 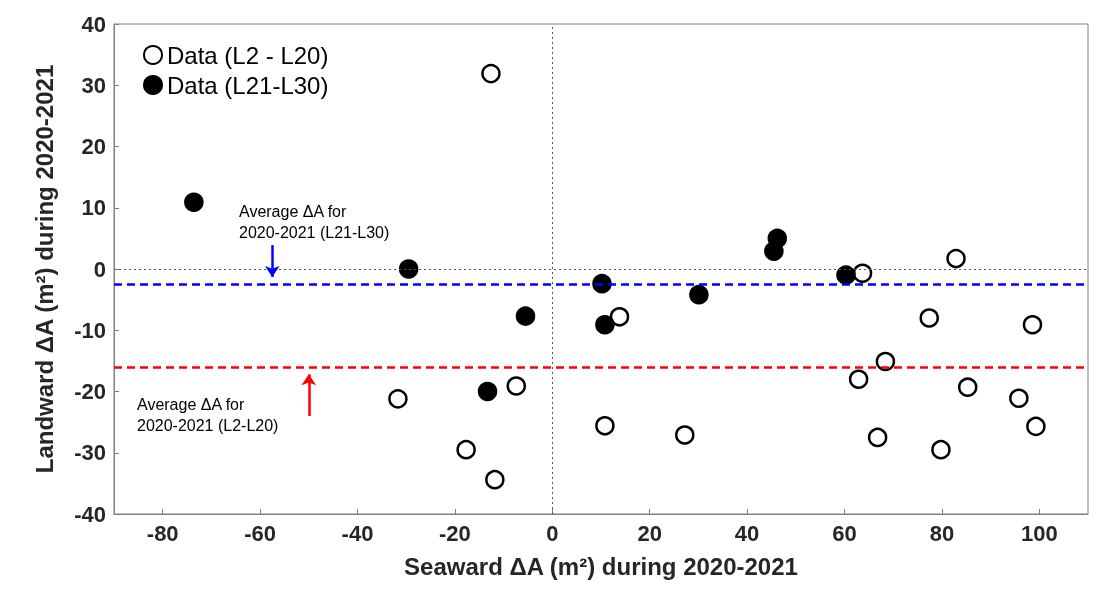 I want to click on ref-line-label: Average ΔA for 2020-2021 (L2-L20), so click(x=208, y=415).